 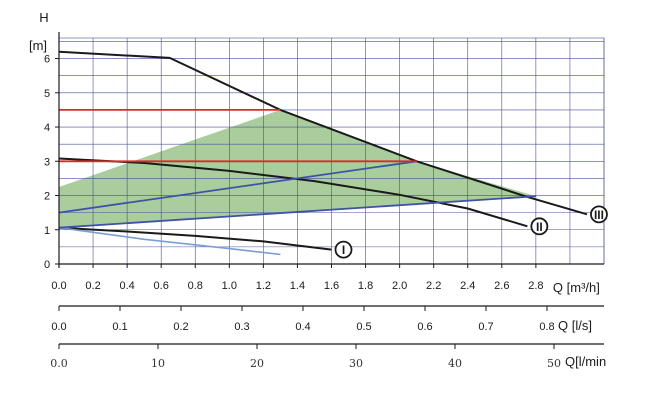 What do you see at coordinates (455, 363) in the screenshot?
I see `x-tick-label-lmin: 40` at bounding box center [455, 363].